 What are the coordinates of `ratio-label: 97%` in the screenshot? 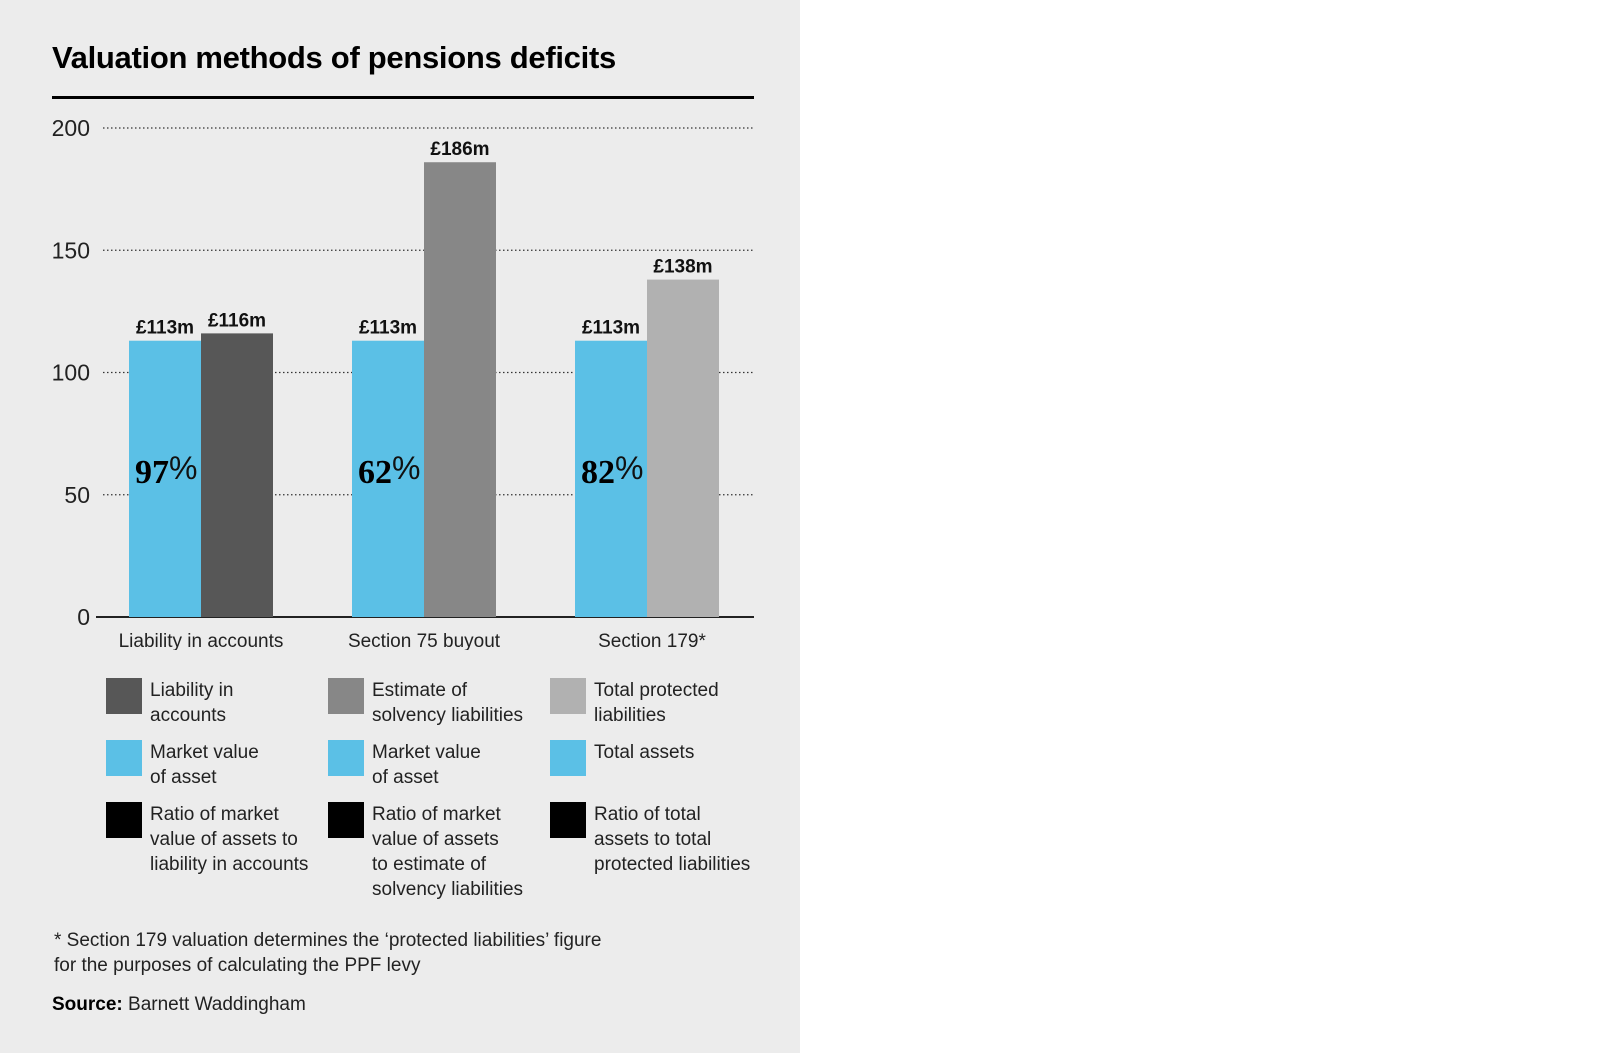 It's located at (166, 470).